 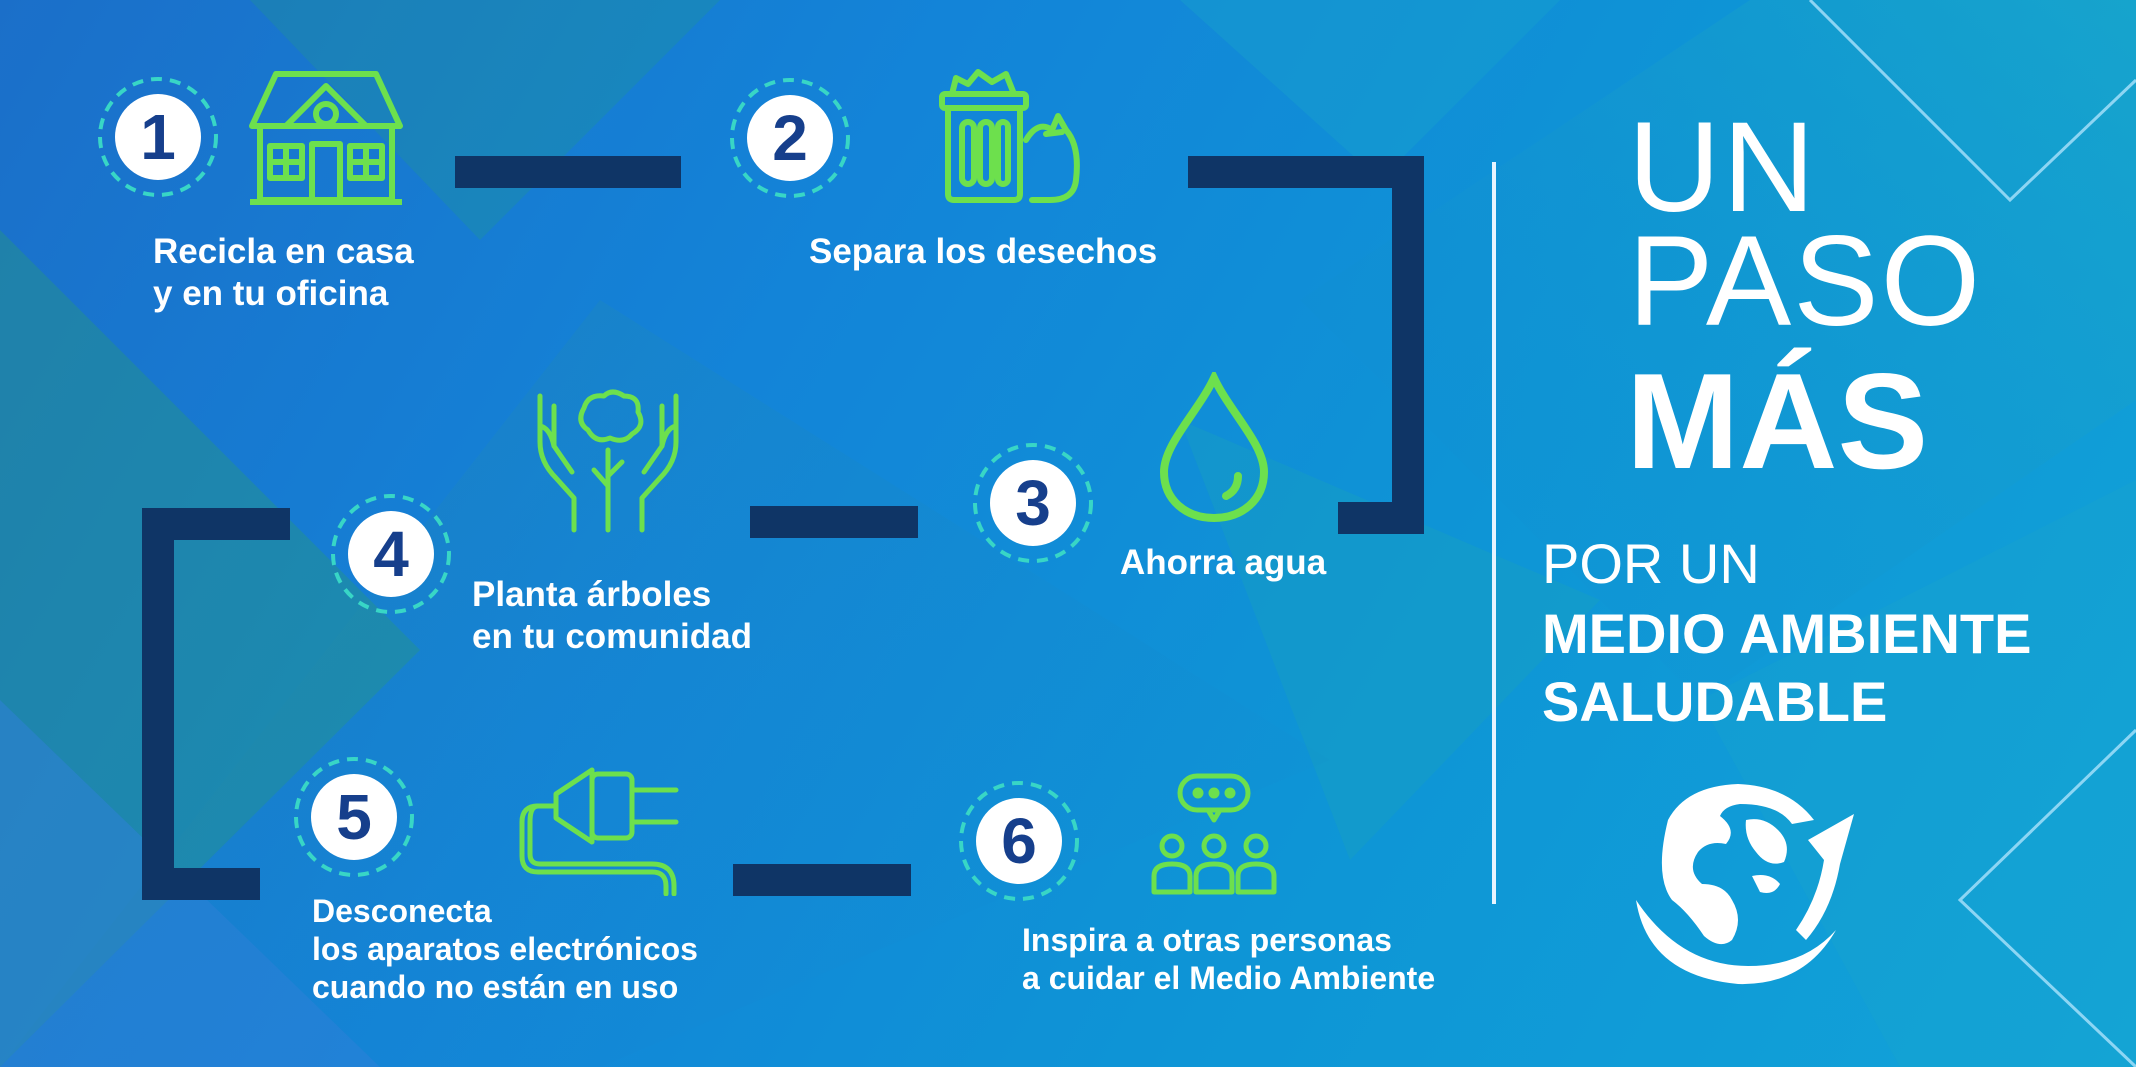 I want to click on step-5-line-2: los aparatos electrónicos, so click(x=505, y=949).